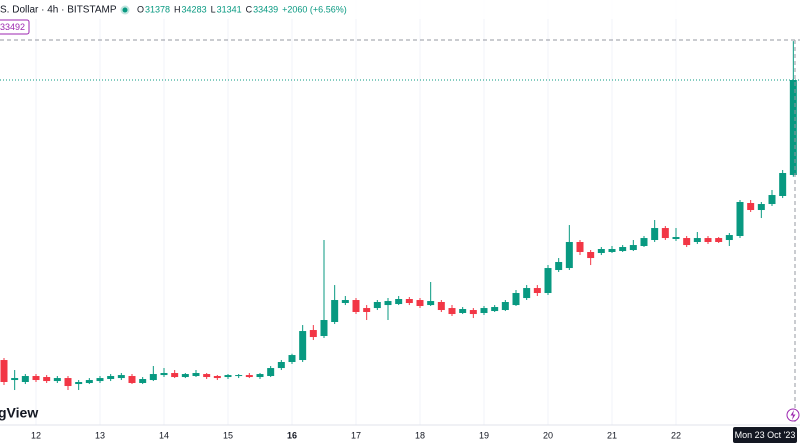  Describe the element at coordinates (548, 435) in the screenshot. I see `x-tick-label: 20` at that location.